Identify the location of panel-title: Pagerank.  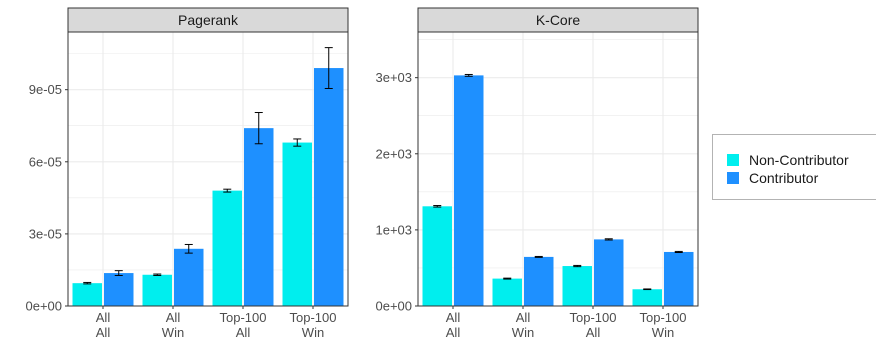
(208, 20).